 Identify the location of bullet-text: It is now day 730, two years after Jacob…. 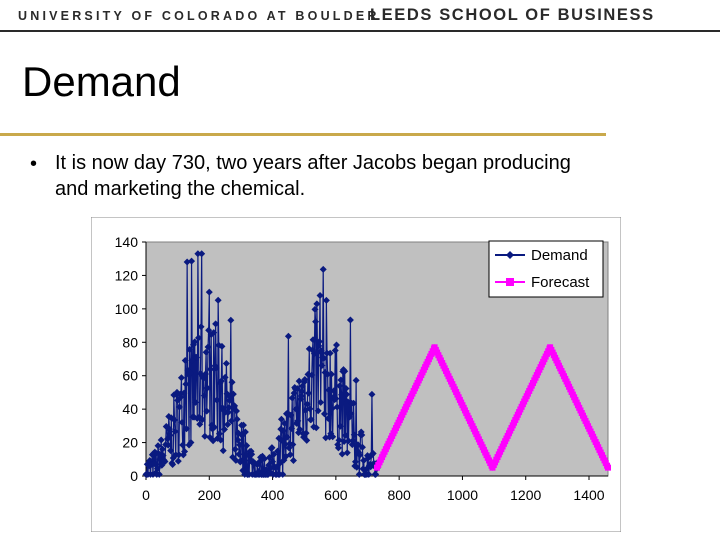
(313, 176).